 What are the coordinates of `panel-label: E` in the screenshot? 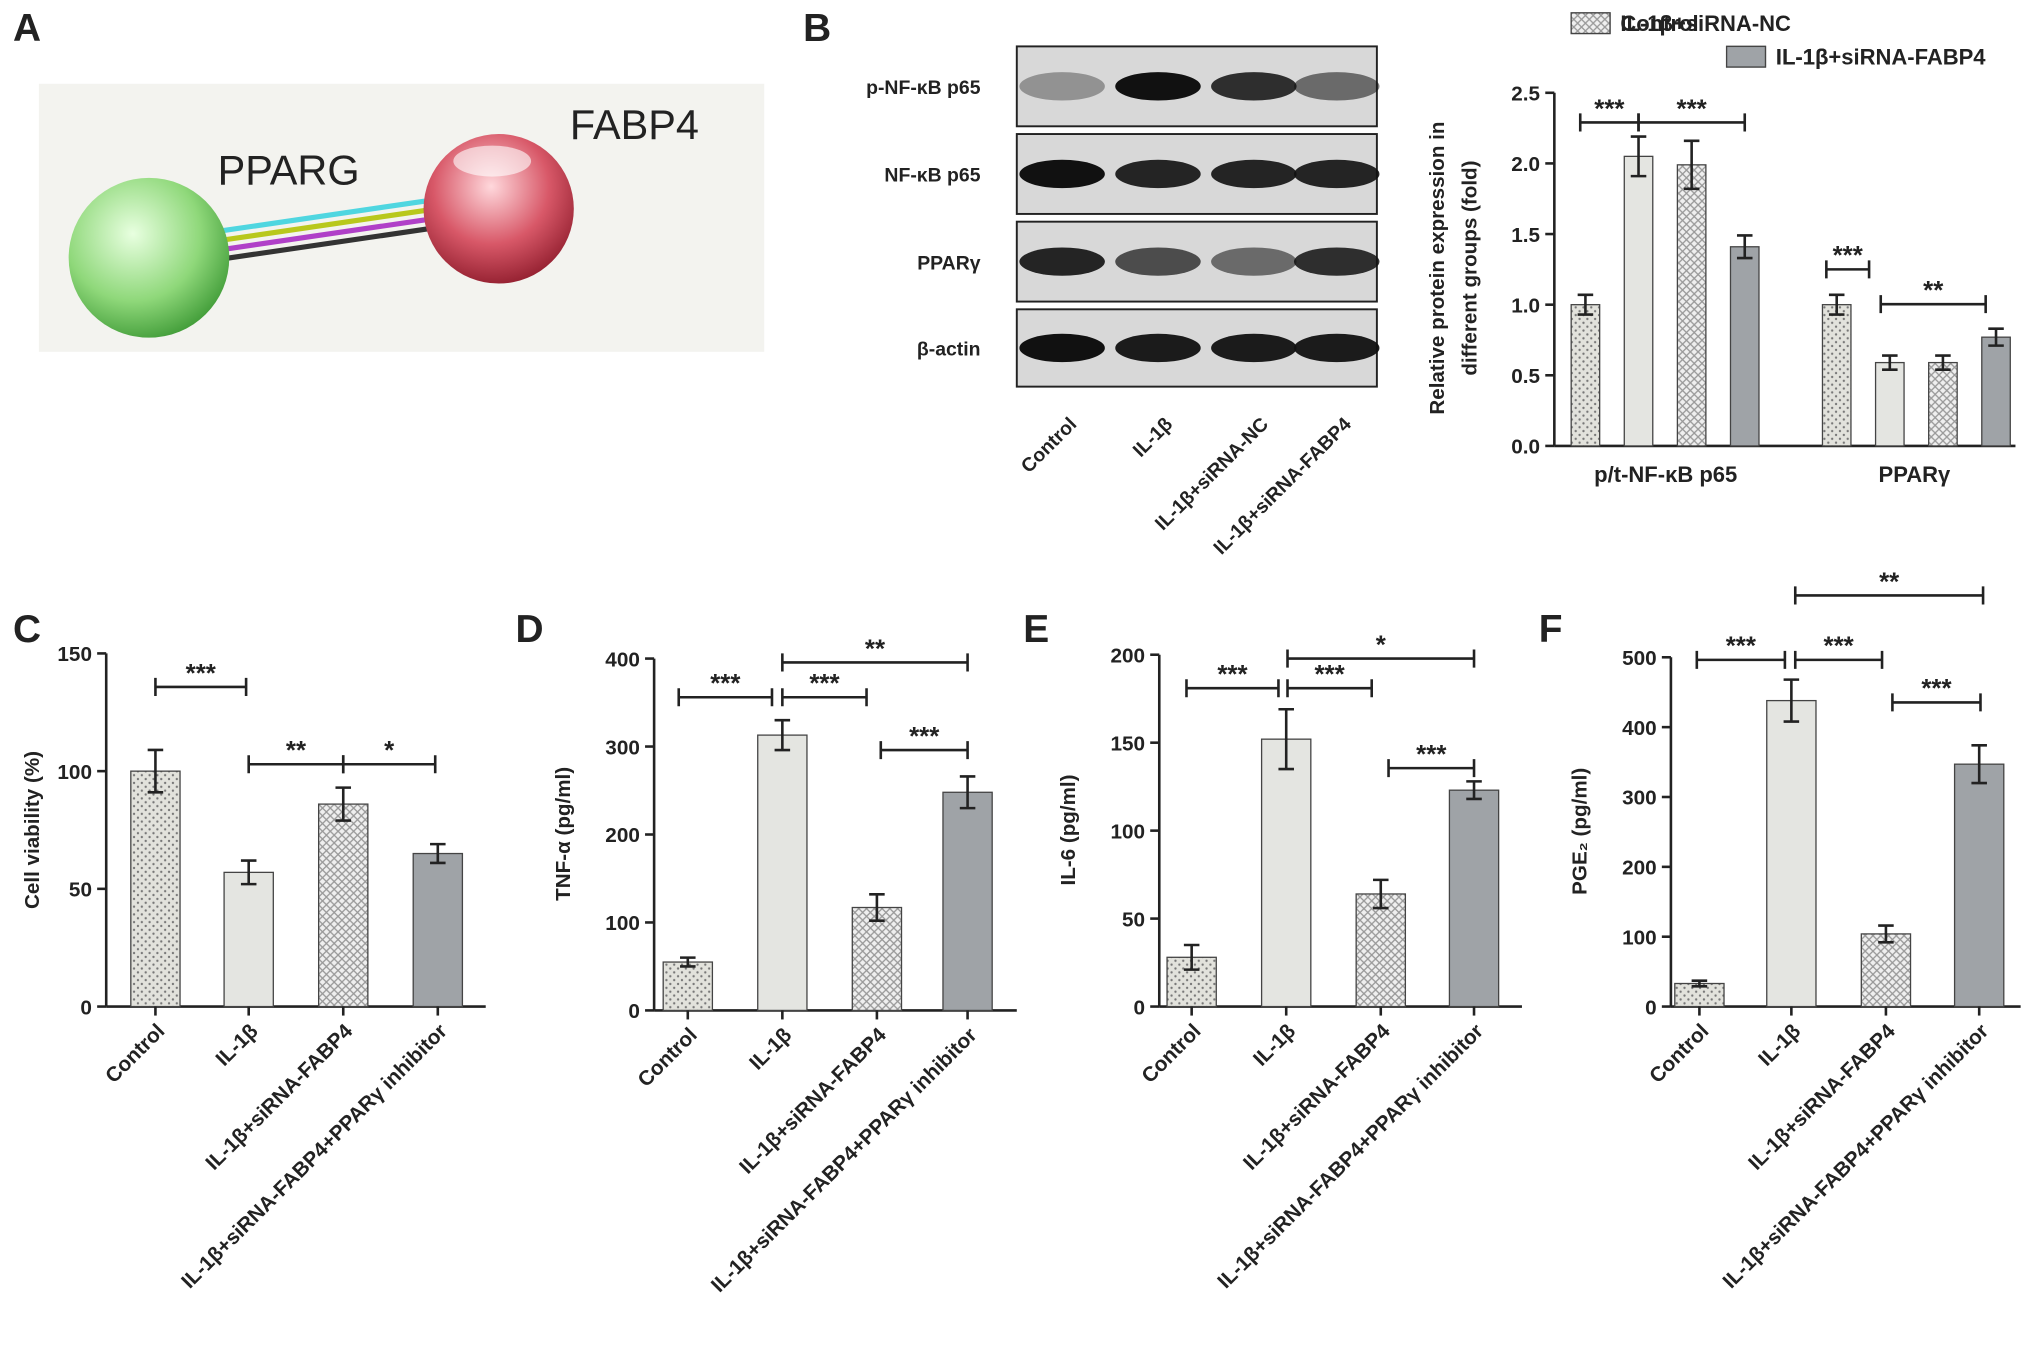 It's located at (1036, 629).